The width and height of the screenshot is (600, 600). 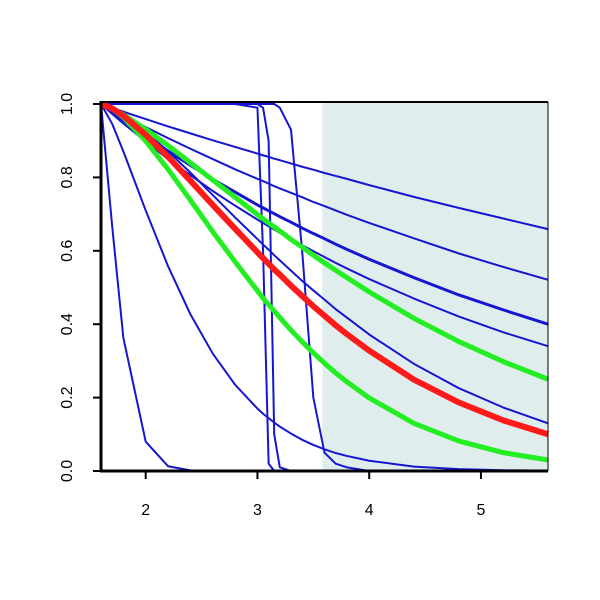 What do you see at coordinates (67, 251) in the screenshot?
I see `y-tick-label: 0.6` at bounding box center [67, 251].